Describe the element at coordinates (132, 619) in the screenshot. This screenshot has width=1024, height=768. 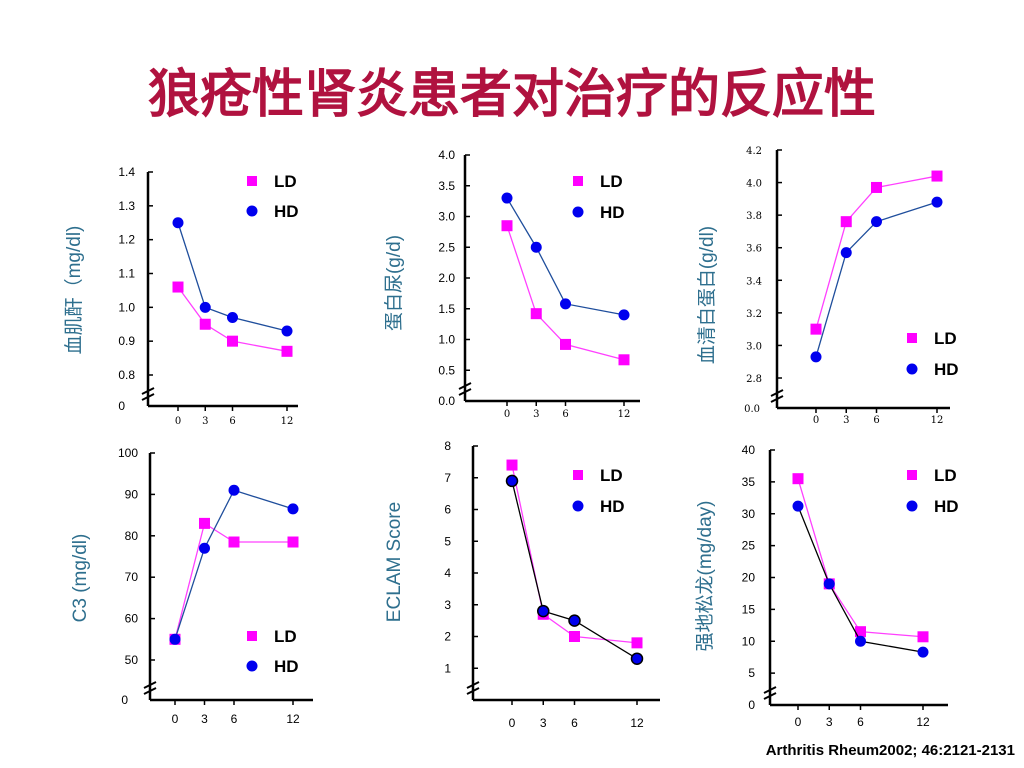
I see `y-tick-label: 60` at that location.